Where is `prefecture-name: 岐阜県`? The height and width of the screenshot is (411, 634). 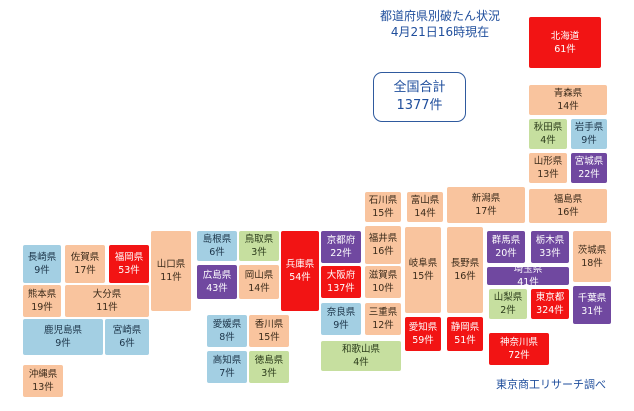
prefecture-name: 岐阜県 is located at coordinates (423, 263).